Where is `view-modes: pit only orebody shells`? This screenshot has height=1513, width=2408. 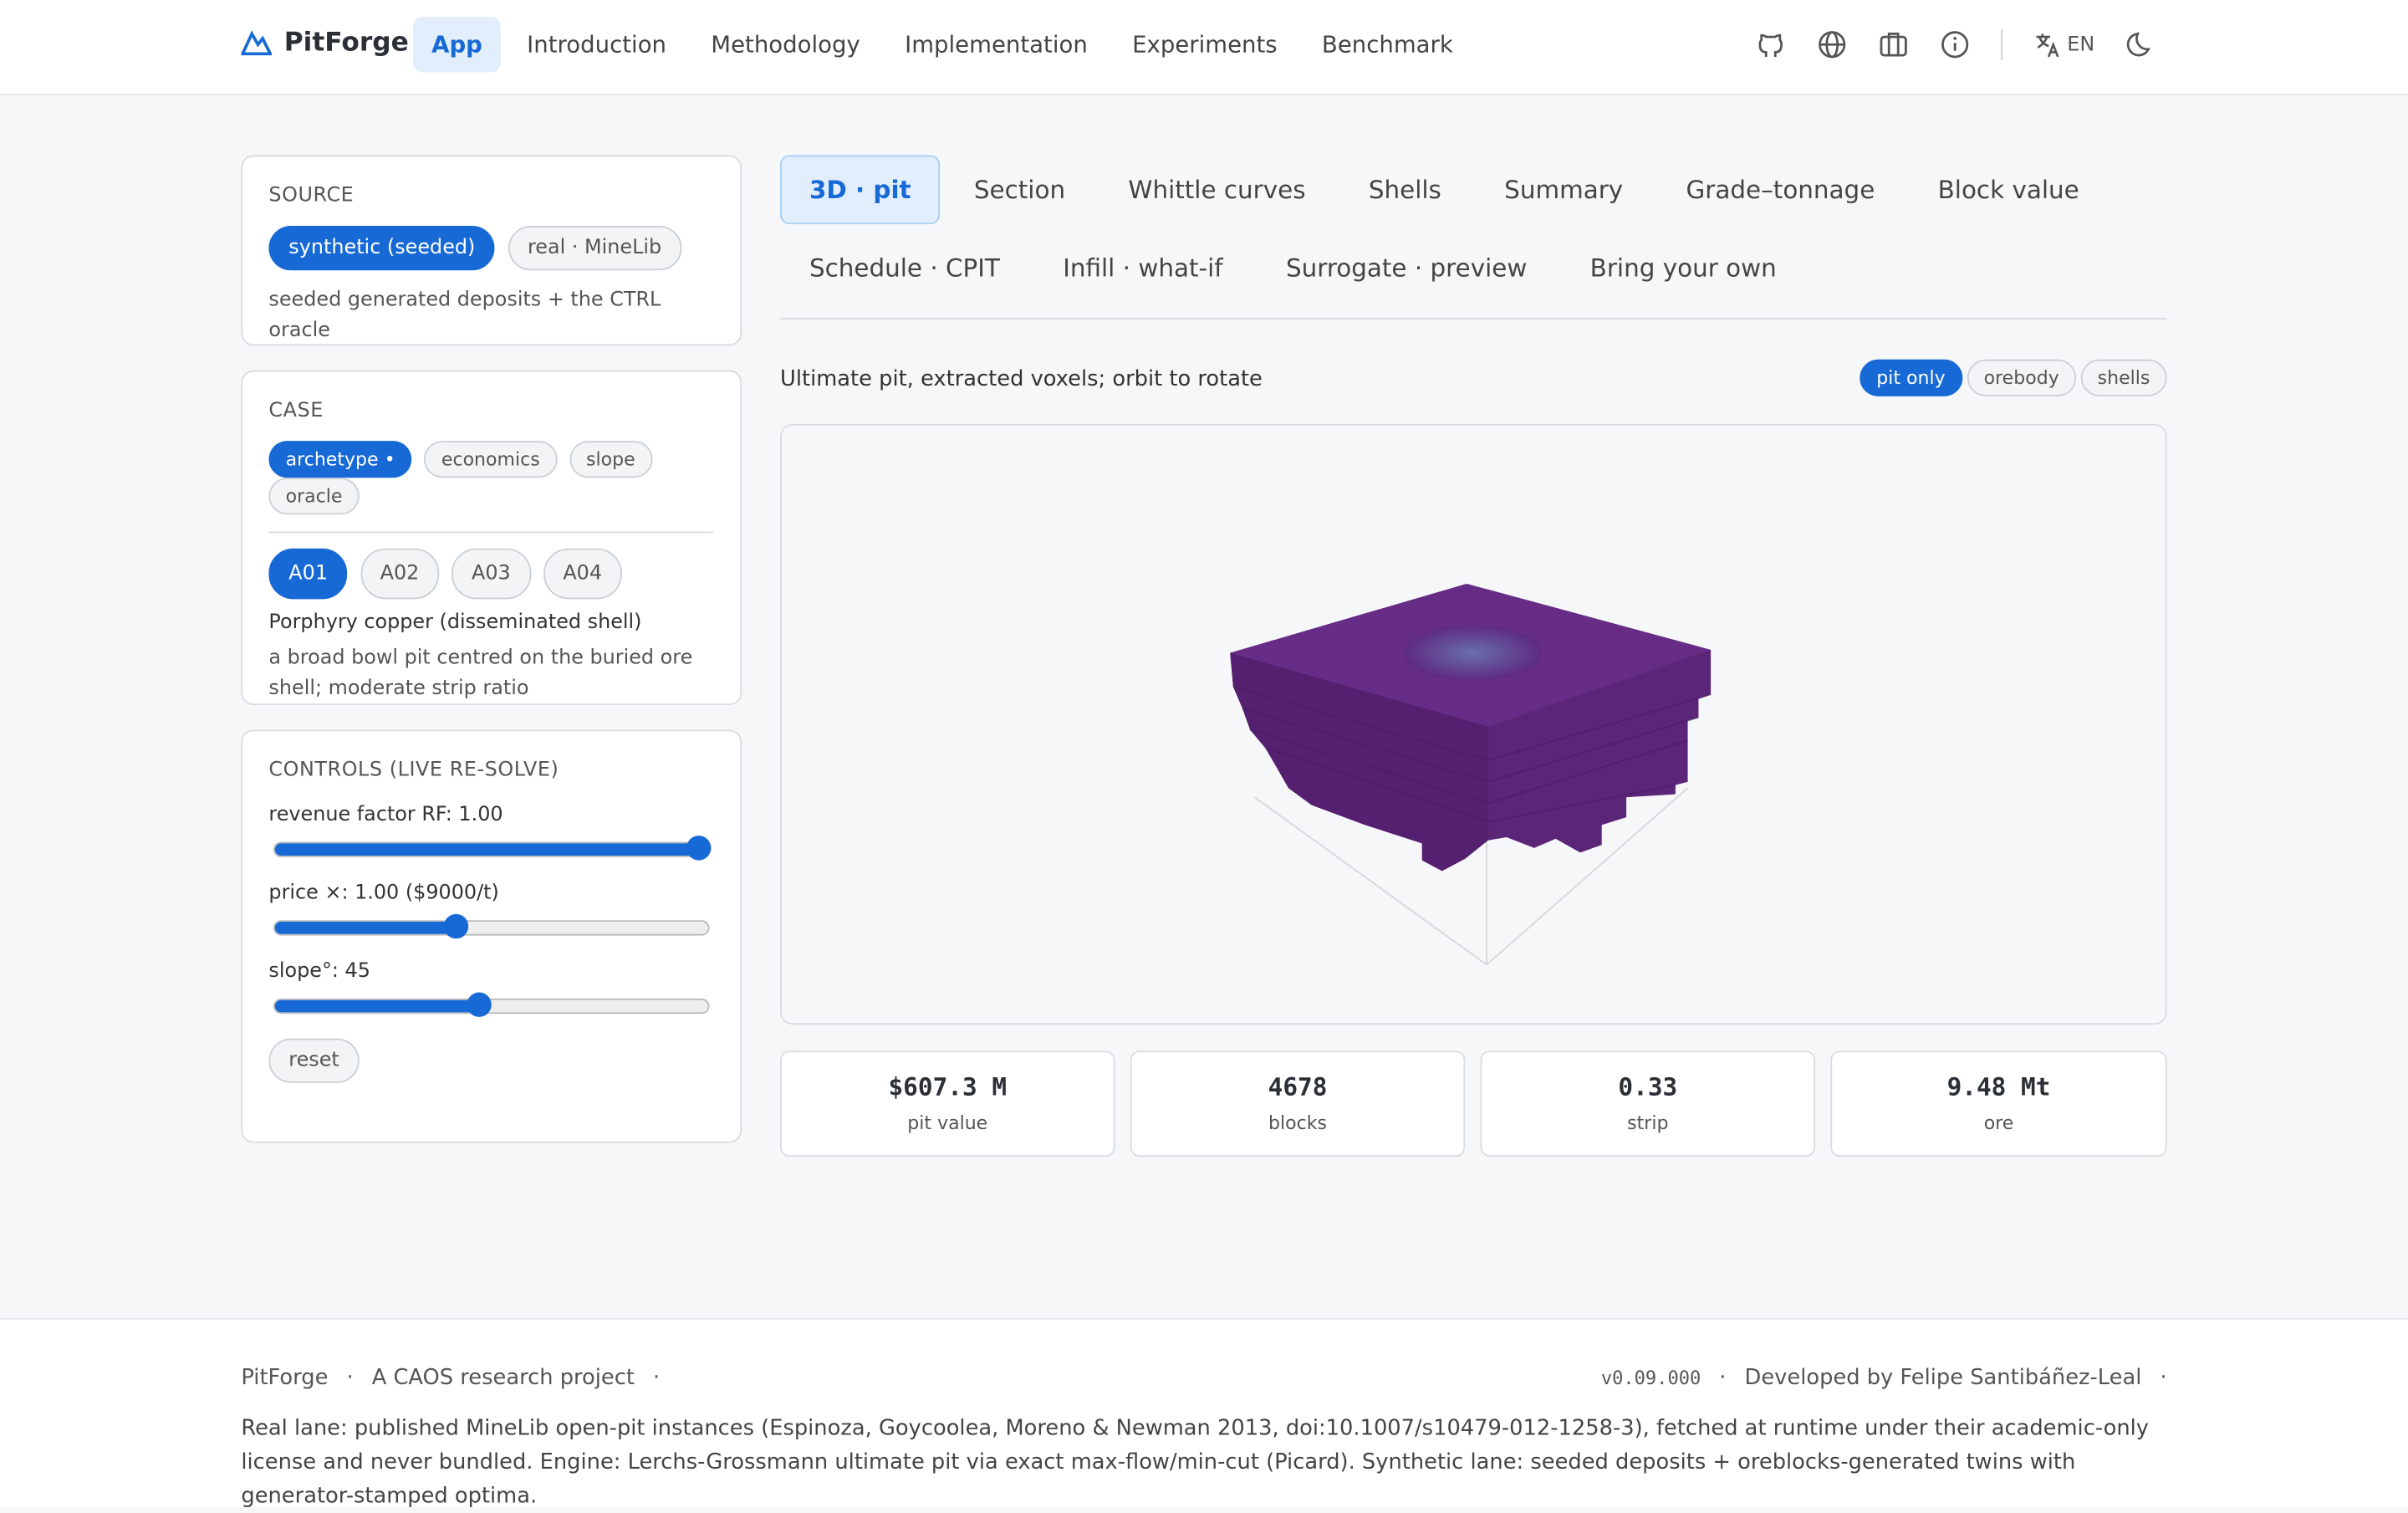
view-modes: pit only orebody shells is located at coordinates (2013, 377).